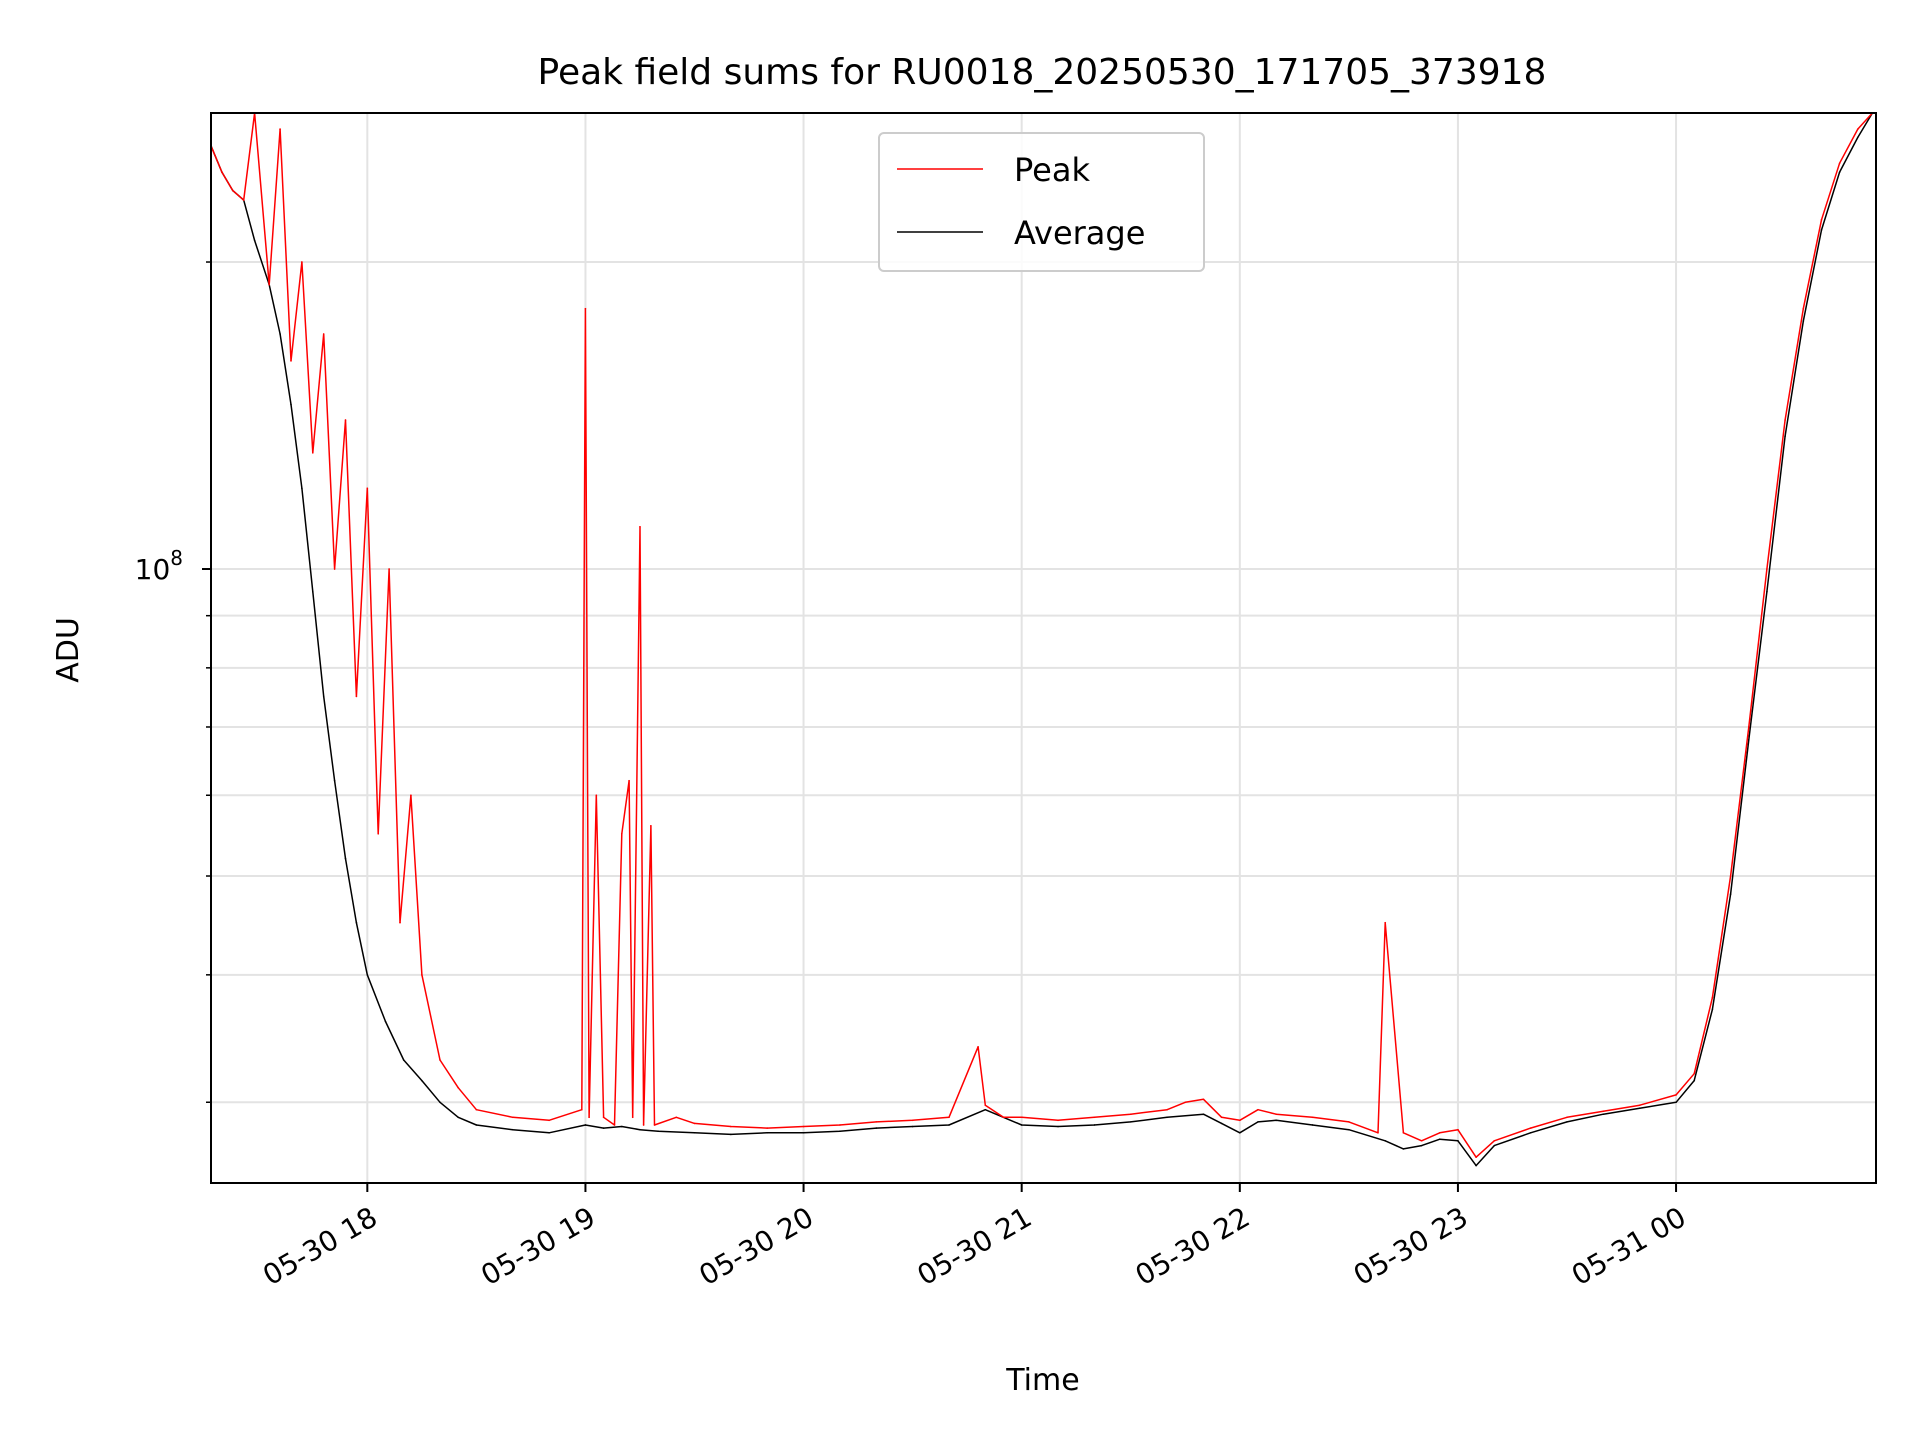 This screenshot has width=1920, height=1440. What do you see at coordinates (159, 566) in the screenshot?
I see `y-tick-label: 108` at bounding box center [159, 566].